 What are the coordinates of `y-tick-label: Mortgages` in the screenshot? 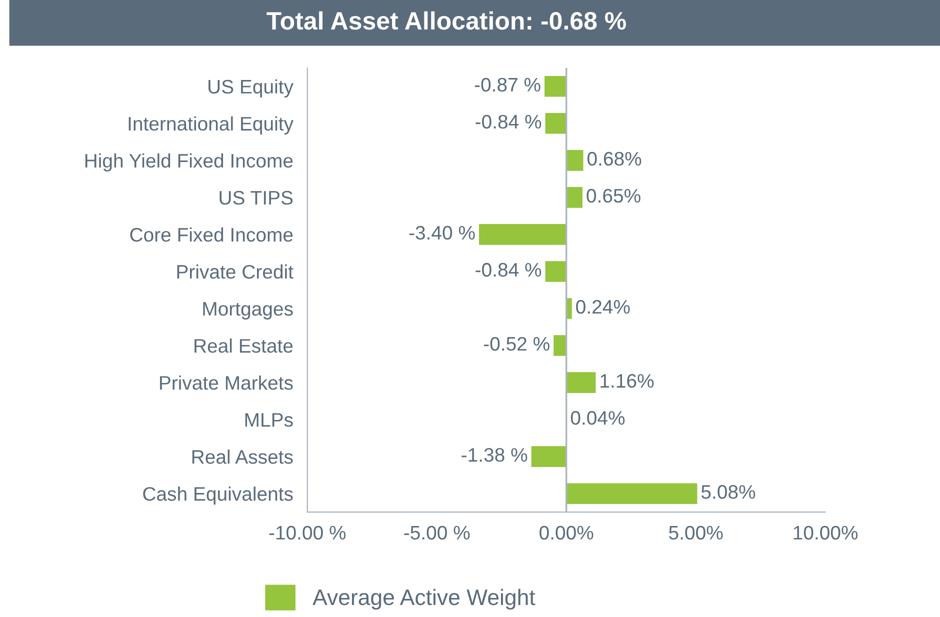 It's located at (248, 311).